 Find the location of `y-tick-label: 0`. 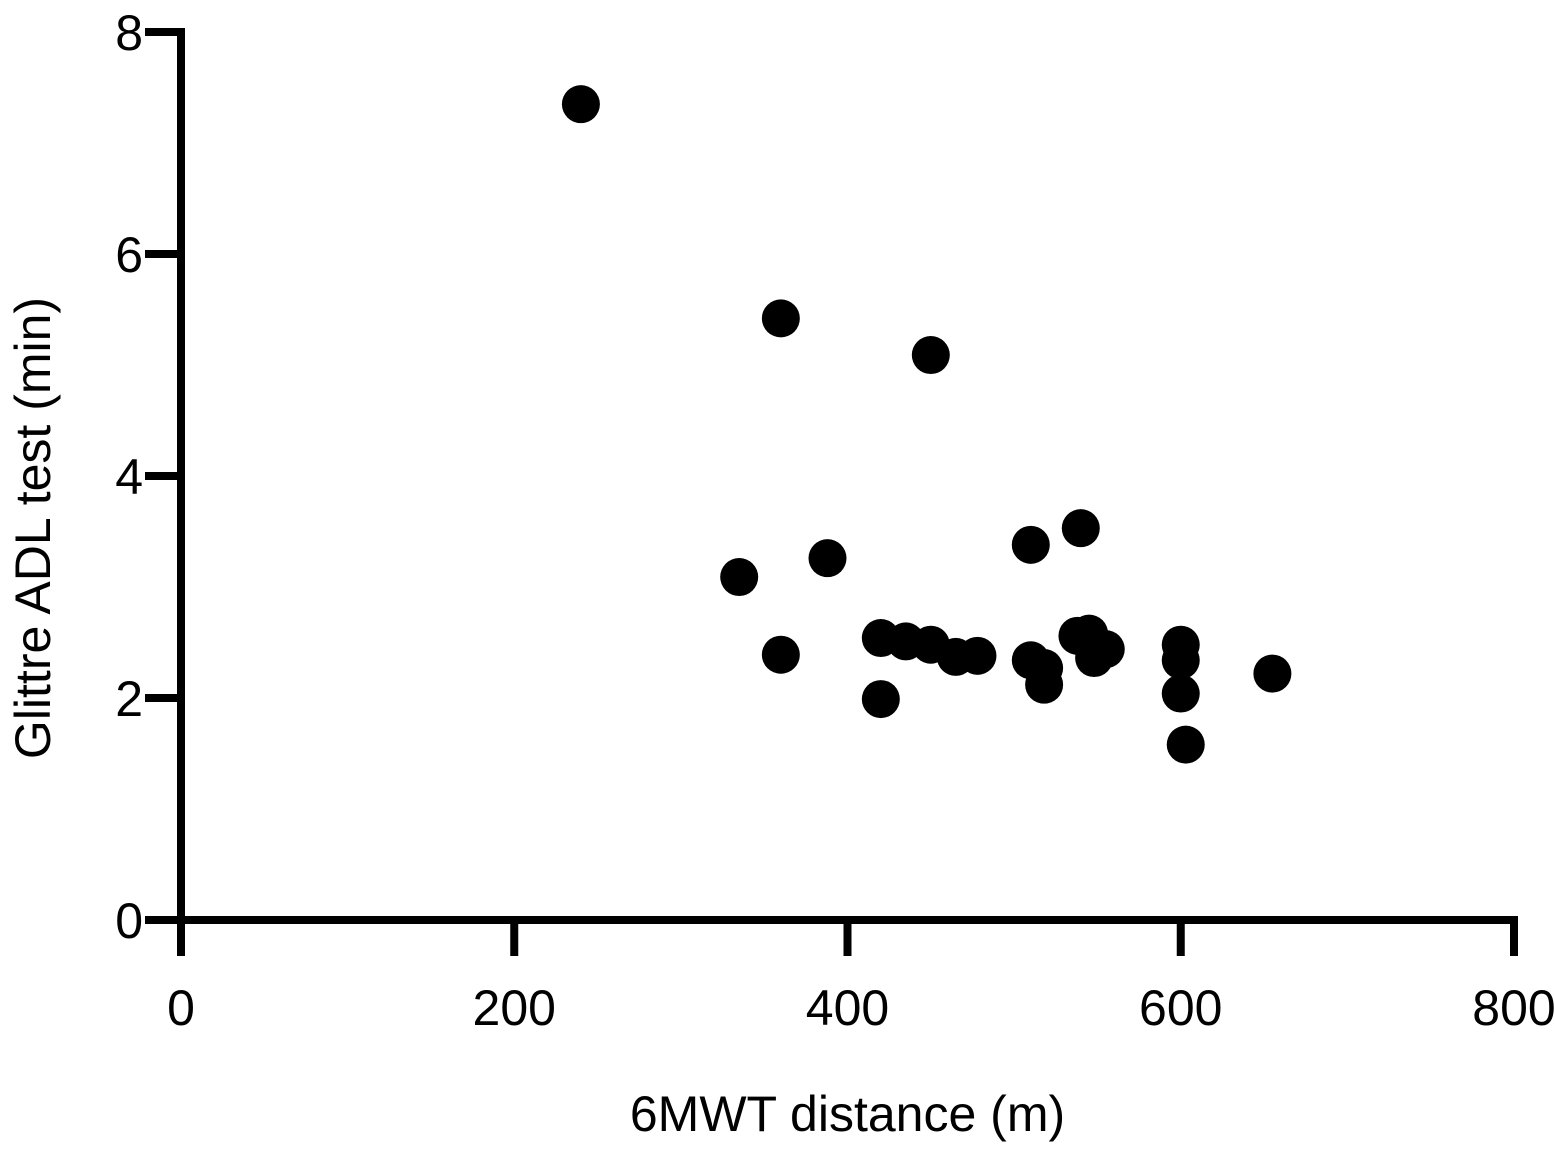

y-tick-label: 0 is located at coordinates (129, 921).